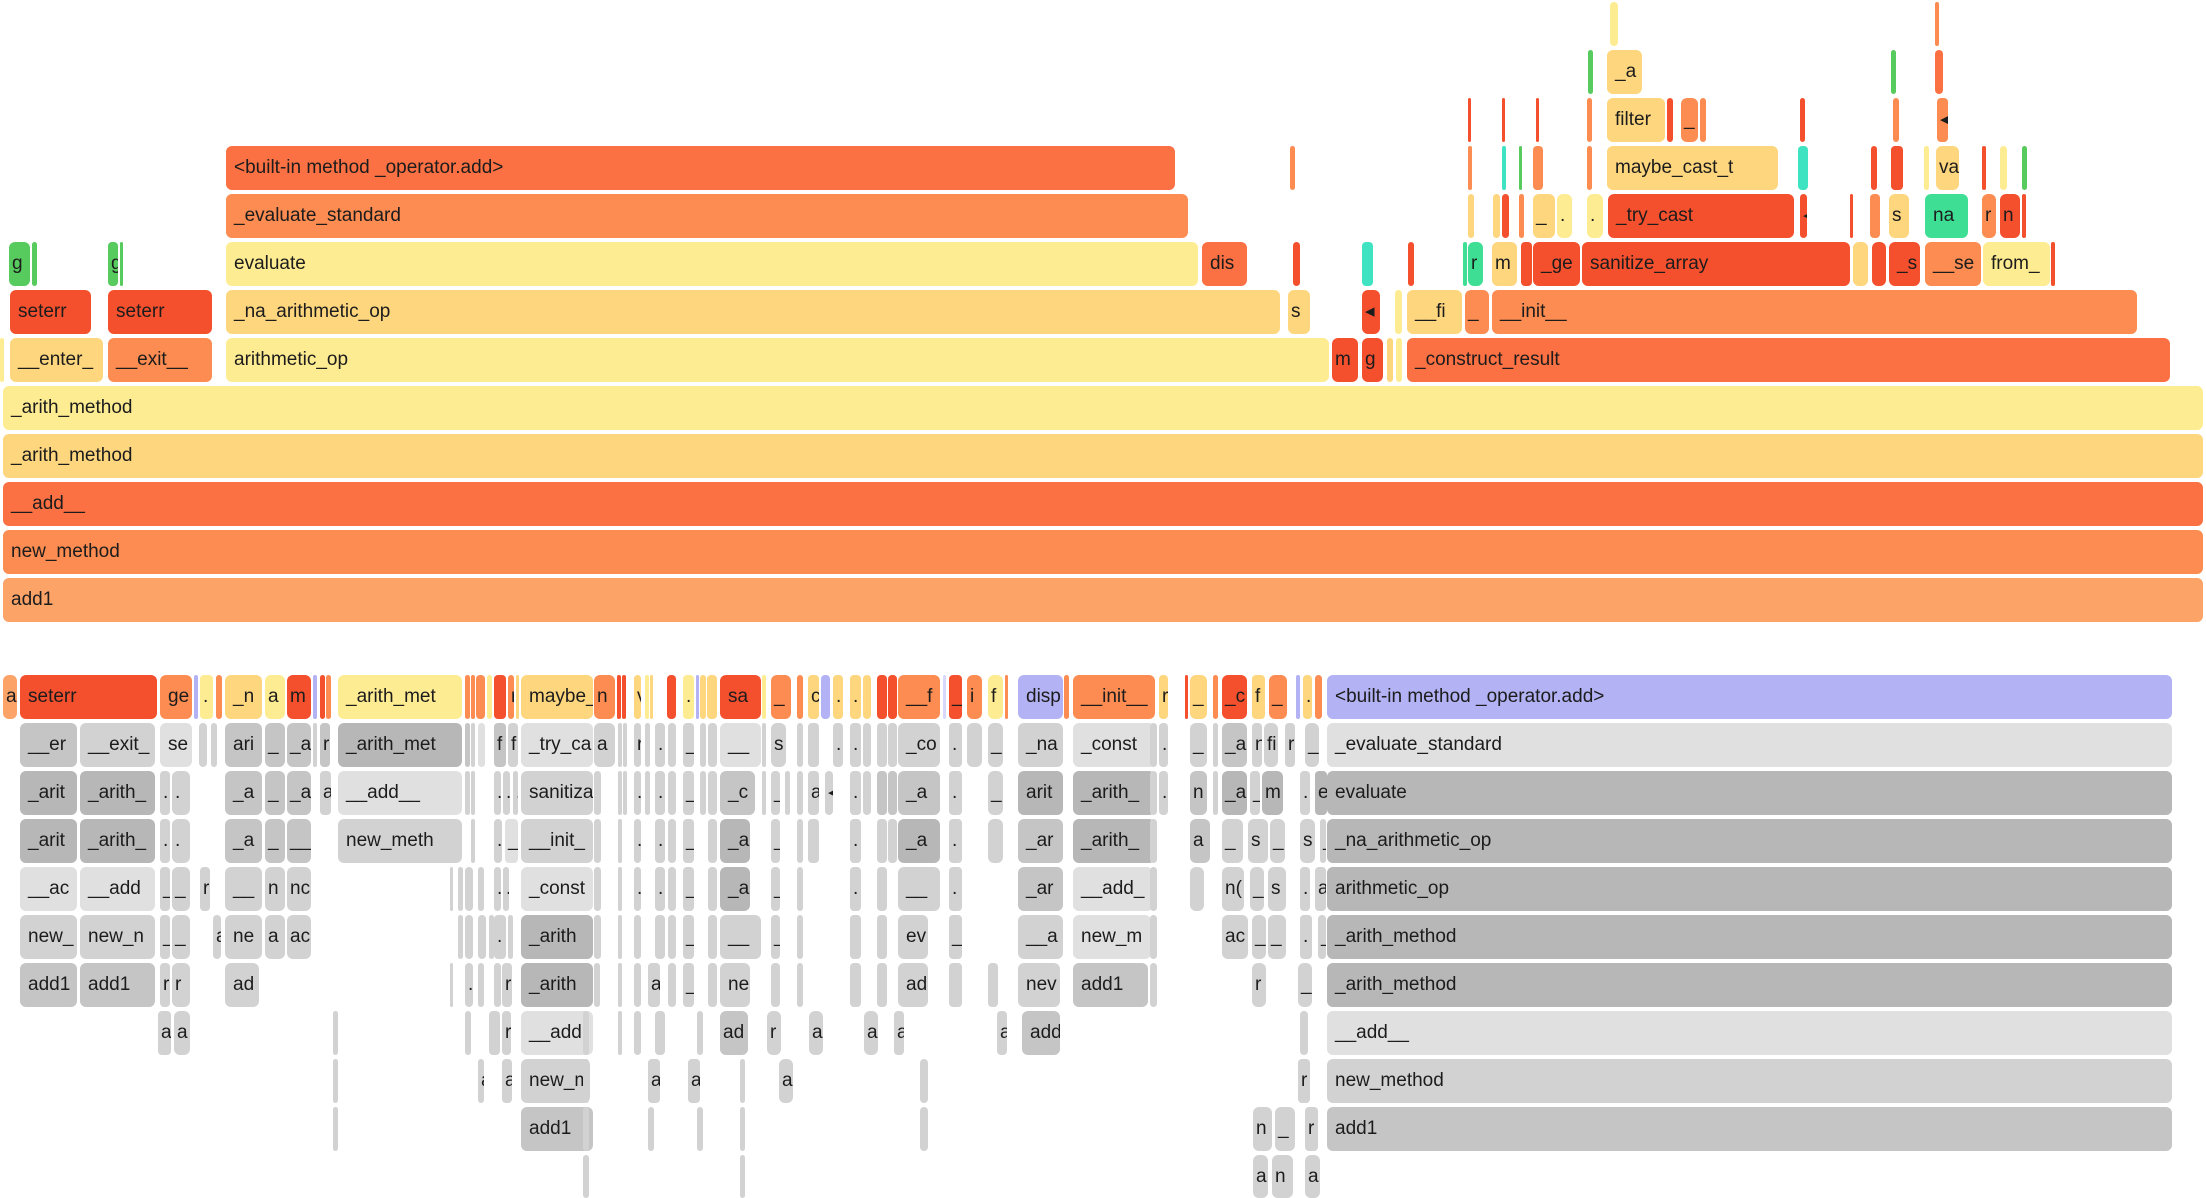 This screenshot has width=2206, height=1198. Describe the element at coordinates (1041, 1033) in the screenshot. I see `frame: add` at that location.